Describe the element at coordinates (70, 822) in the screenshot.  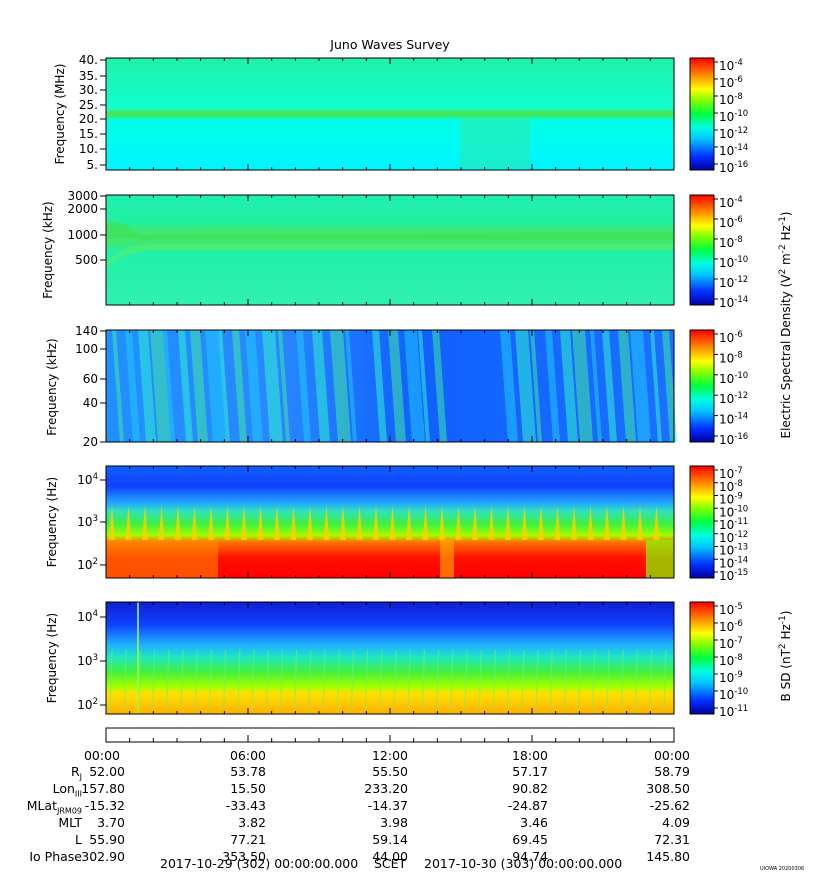
I see `ephemeris-row-name: MLT` at that location.